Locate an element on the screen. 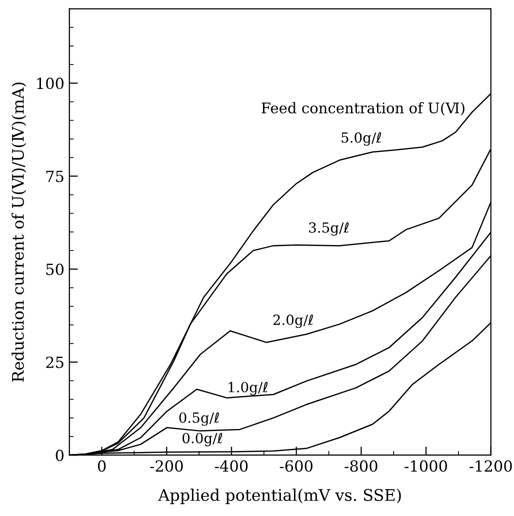 The image size is (514, 516). annotation: Feed concentration of U(Ⅵ) is located at coordinates (363, 109).